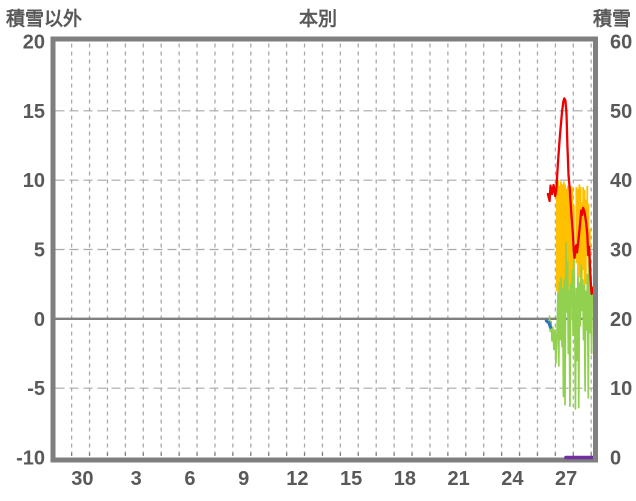  I want to click on x-axis-label: 3, so click(136, 479).